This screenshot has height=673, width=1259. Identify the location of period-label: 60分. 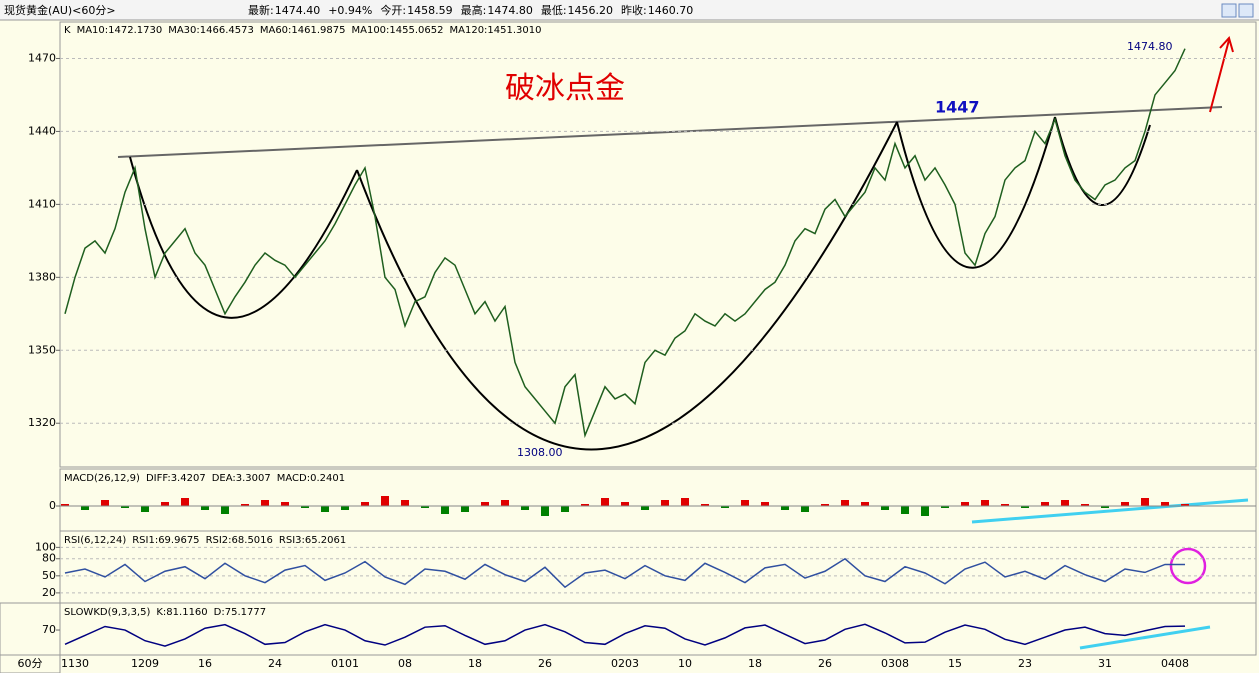
(30, 663).